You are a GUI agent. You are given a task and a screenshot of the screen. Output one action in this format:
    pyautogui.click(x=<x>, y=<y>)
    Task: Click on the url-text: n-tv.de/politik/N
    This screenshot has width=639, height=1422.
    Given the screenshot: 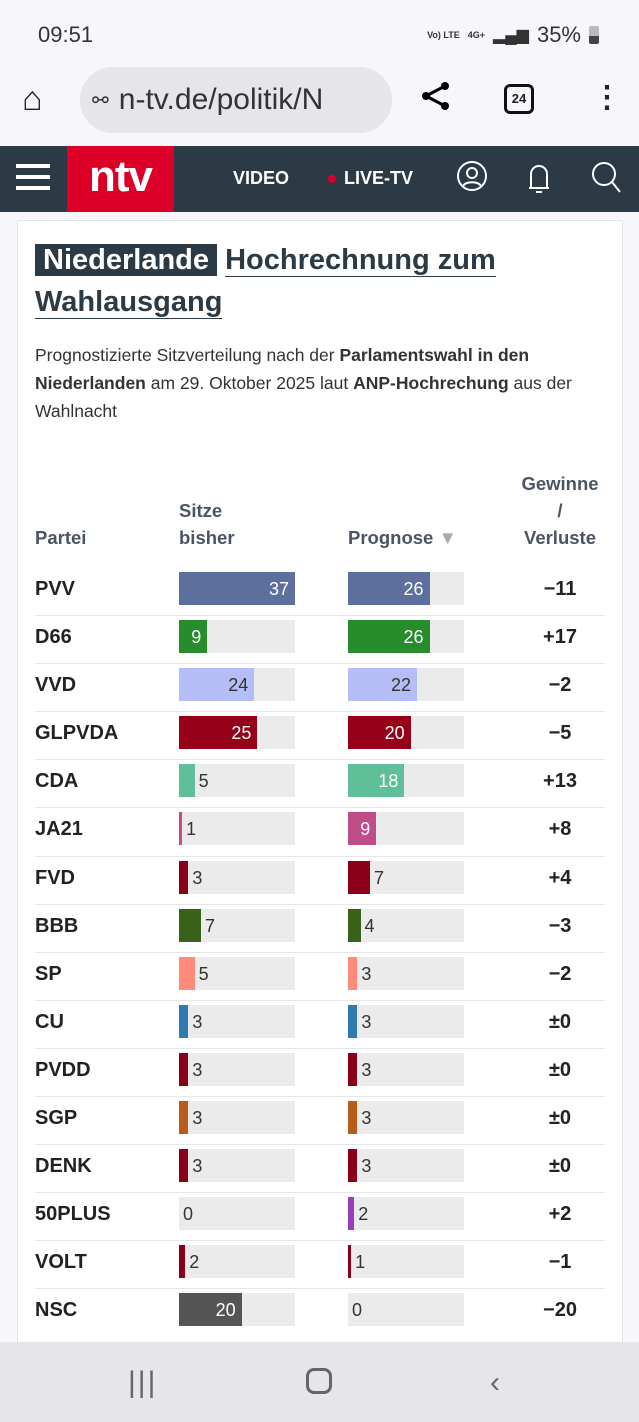 What is the action you would take?
    pyautogui.click(x=221, y=99)
    